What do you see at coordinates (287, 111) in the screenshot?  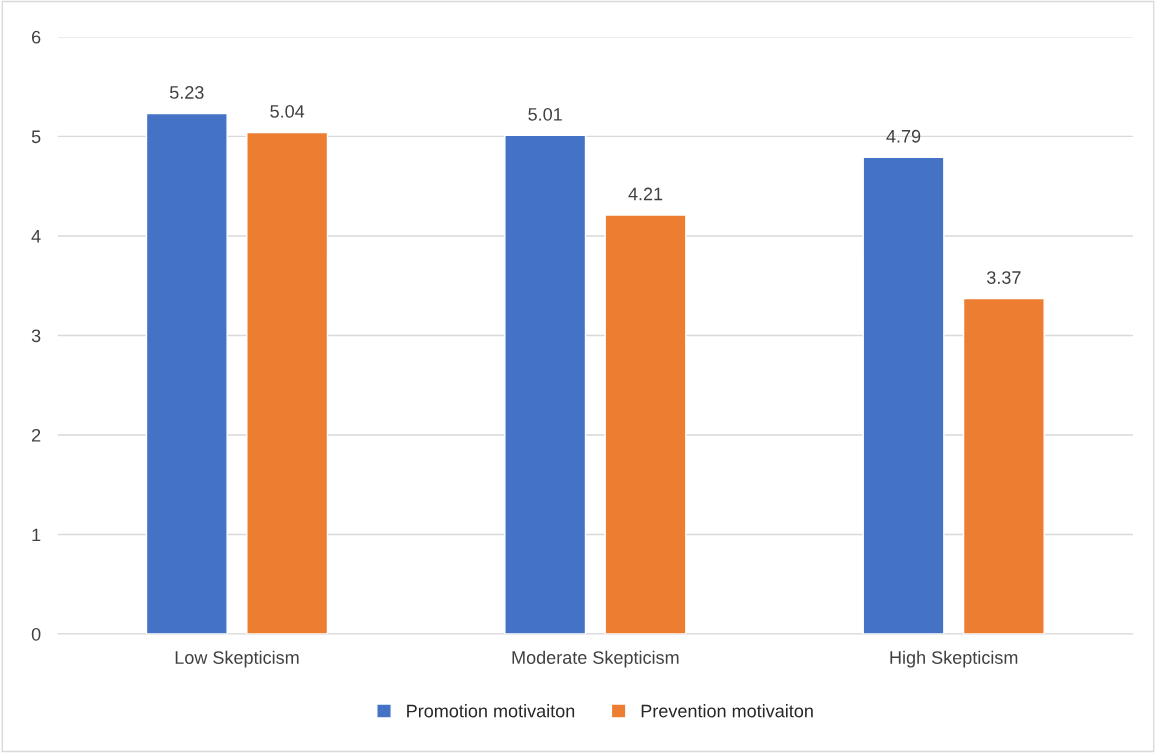 I see `data-label: 5.04` at bounding box center [287, 111].